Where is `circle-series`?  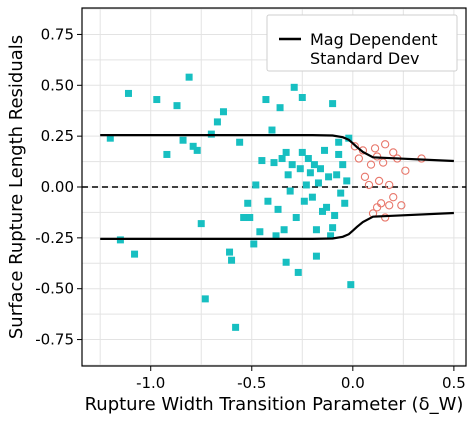
circle-series is located at coordinates (388, 181).